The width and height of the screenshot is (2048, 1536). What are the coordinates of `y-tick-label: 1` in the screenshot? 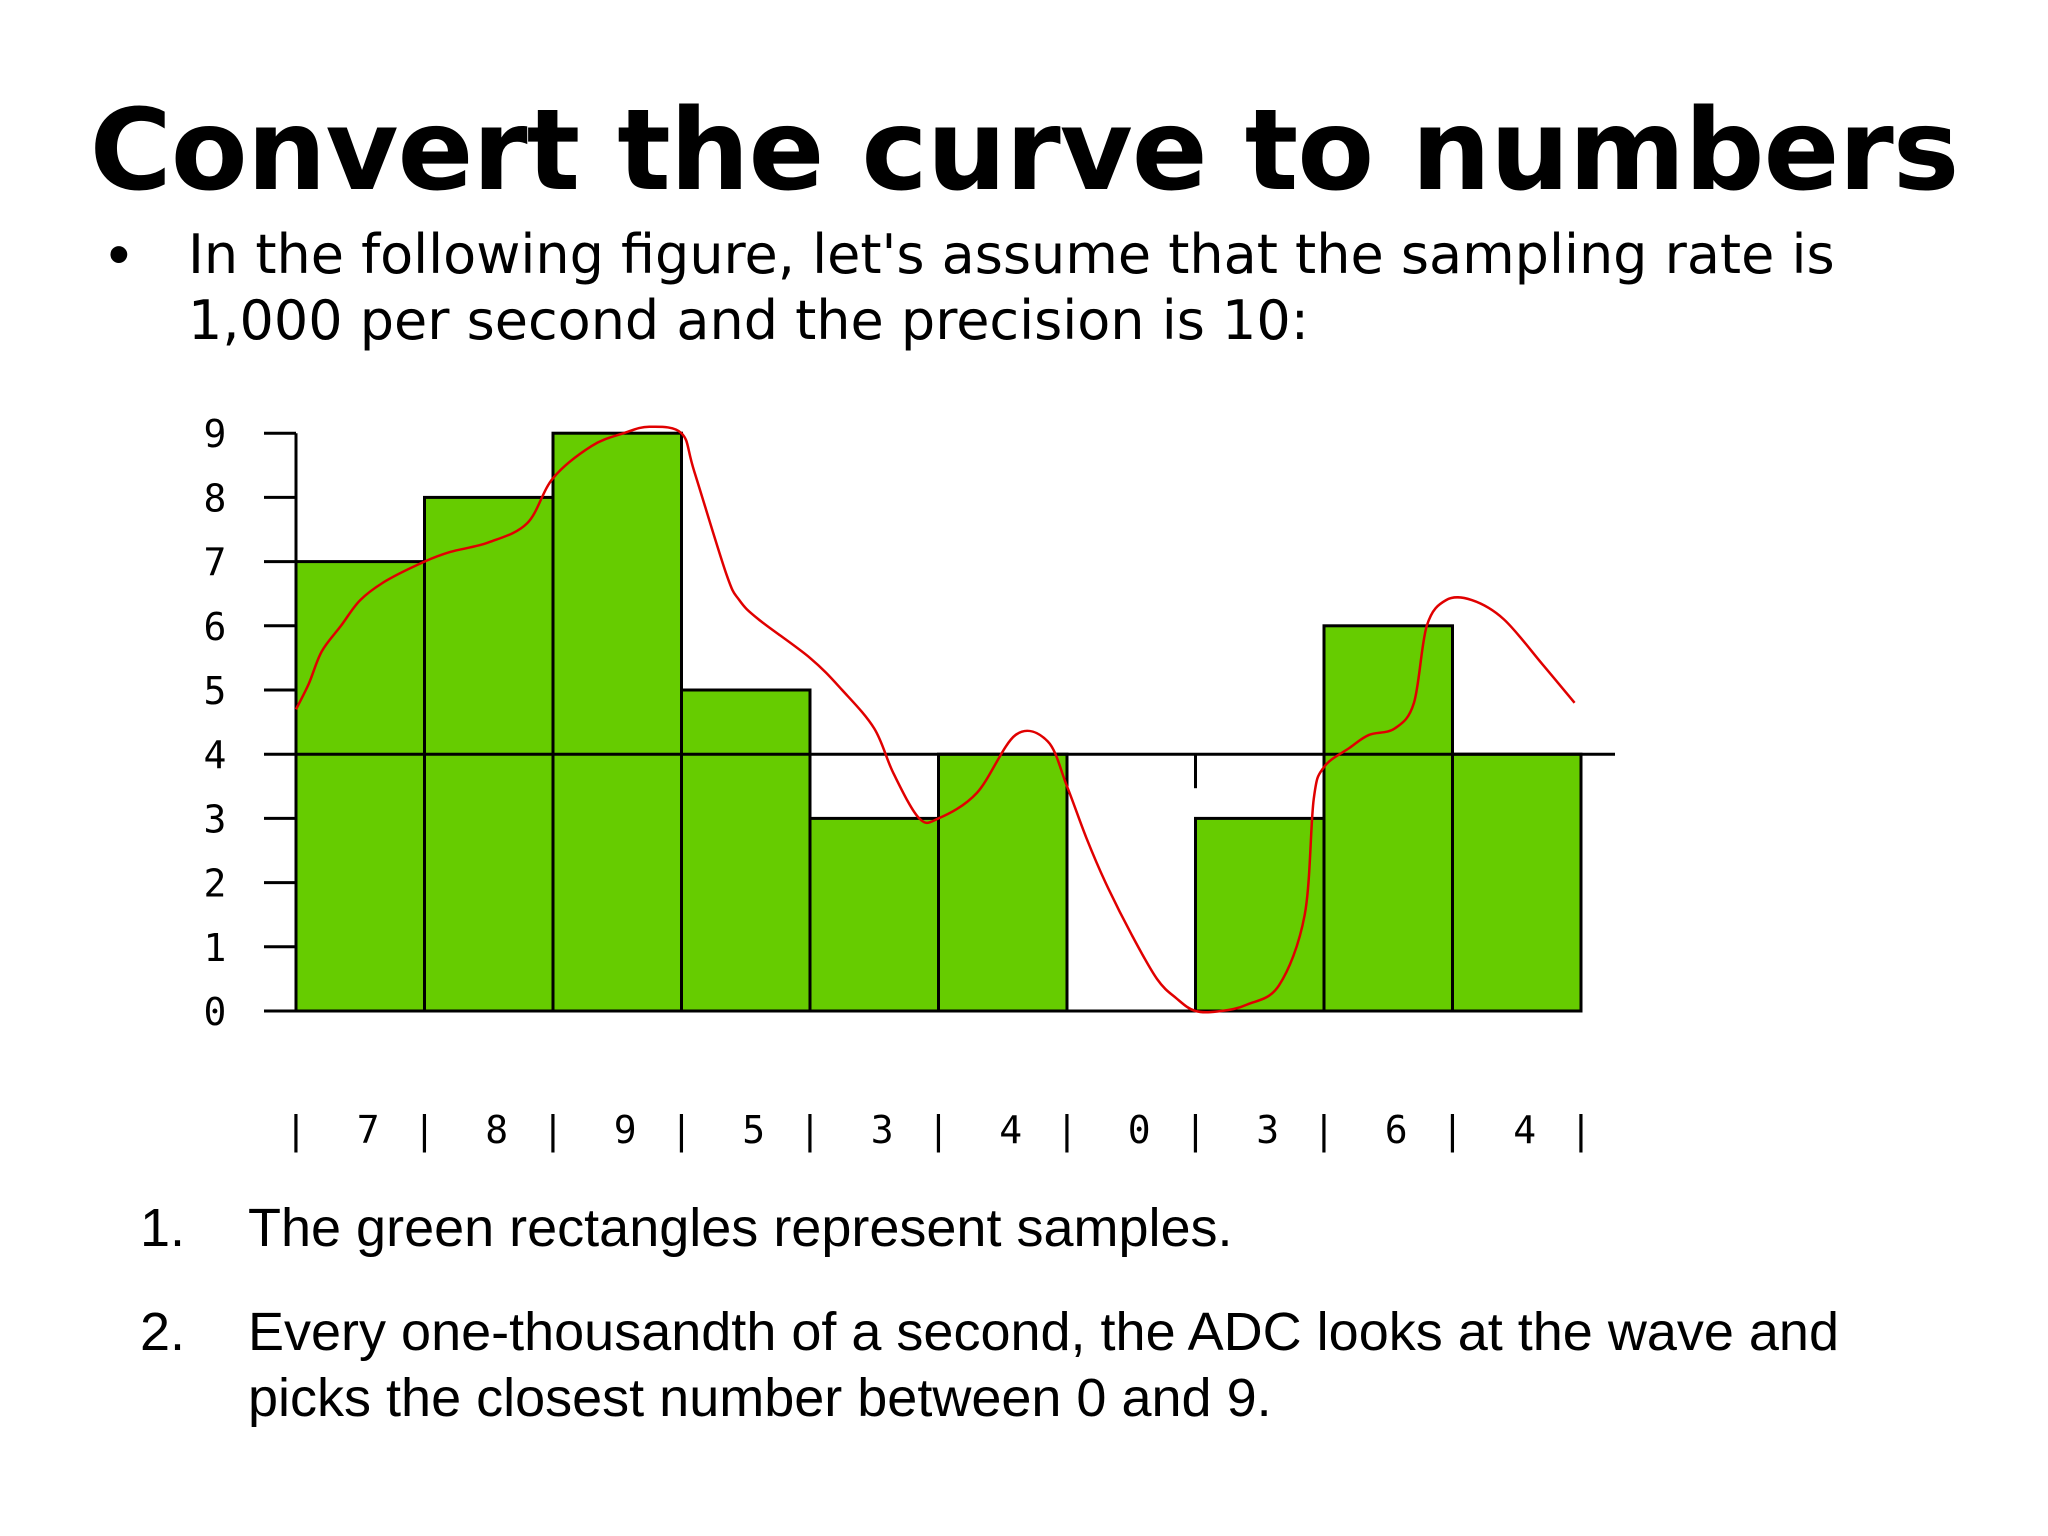 It's located at (215, 948).